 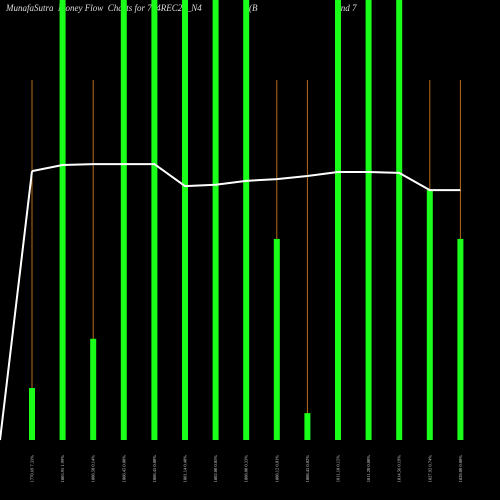 What do you see at coordinates (32, 469) in the screenshot?
I see `x-tick-label: 1770.69 7.33%` at bounding box center [32, 469].